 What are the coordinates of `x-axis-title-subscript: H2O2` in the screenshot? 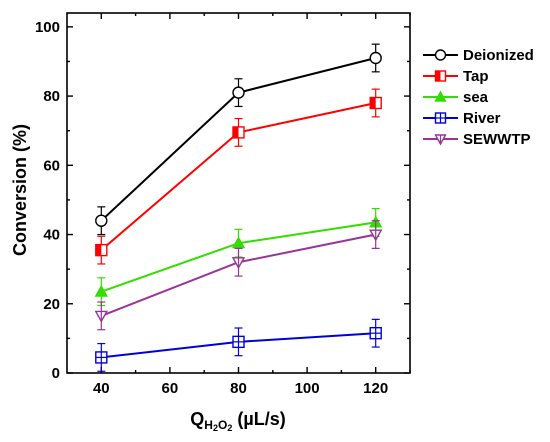 It's located at (218, 425).